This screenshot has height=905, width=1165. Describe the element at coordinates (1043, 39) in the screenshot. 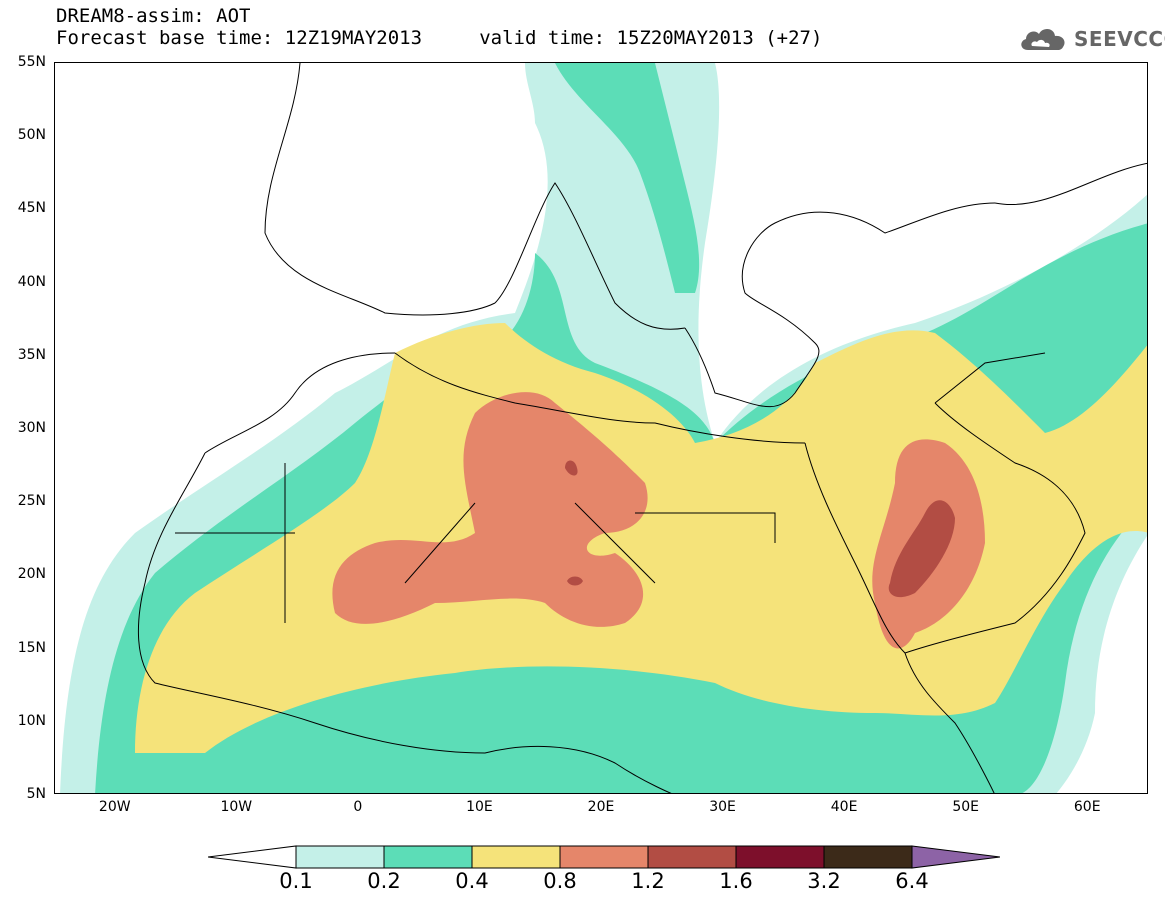

I see `cloud-icon` at that location.